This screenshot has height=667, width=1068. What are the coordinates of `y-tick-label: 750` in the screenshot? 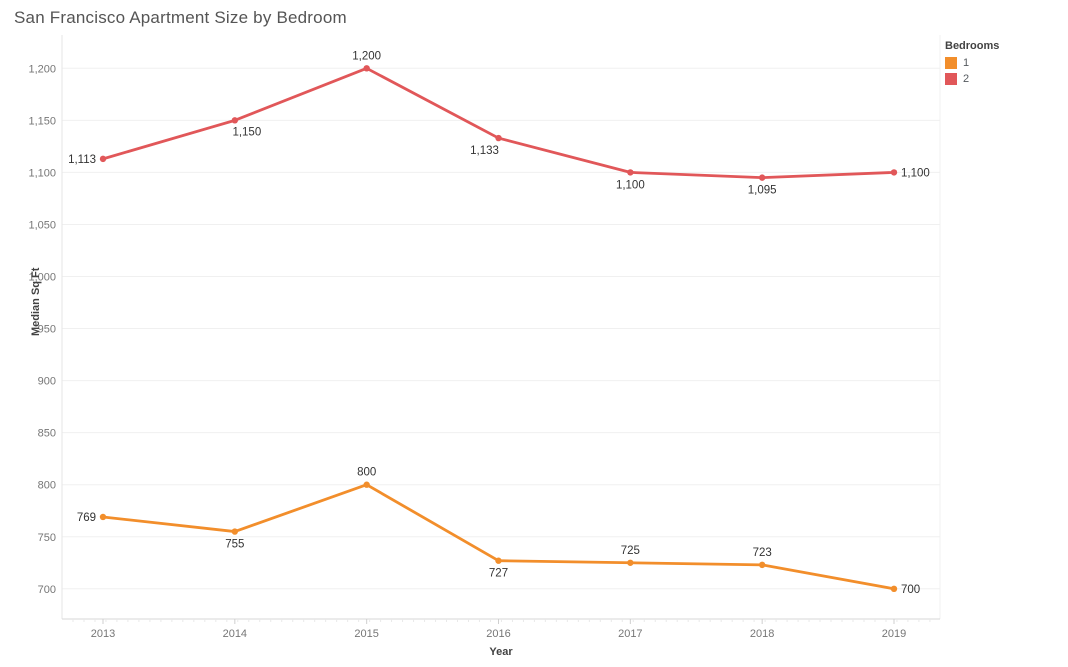 It's located at (47, 538).